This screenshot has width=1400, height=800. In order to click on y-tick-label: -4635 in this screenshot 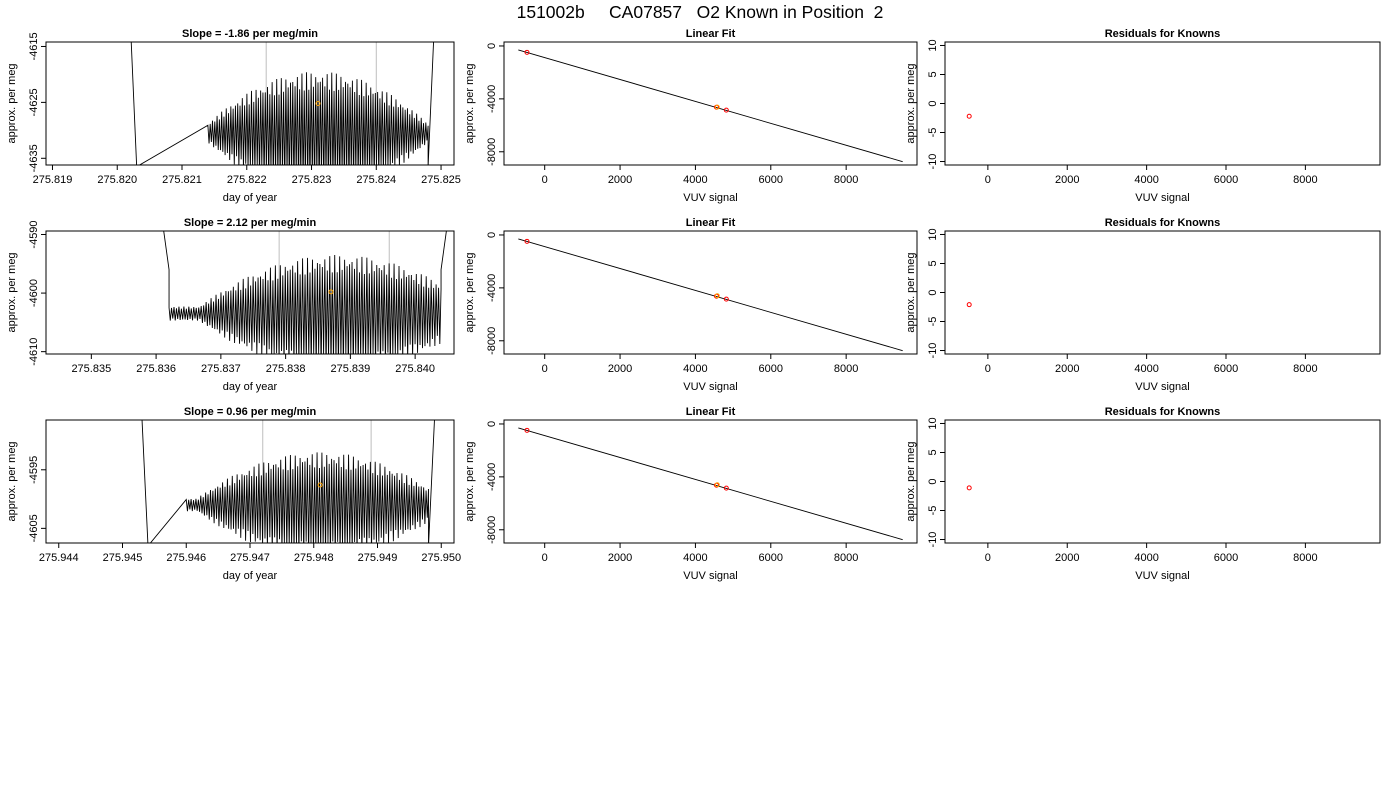, I will do `click(34, 158)`.